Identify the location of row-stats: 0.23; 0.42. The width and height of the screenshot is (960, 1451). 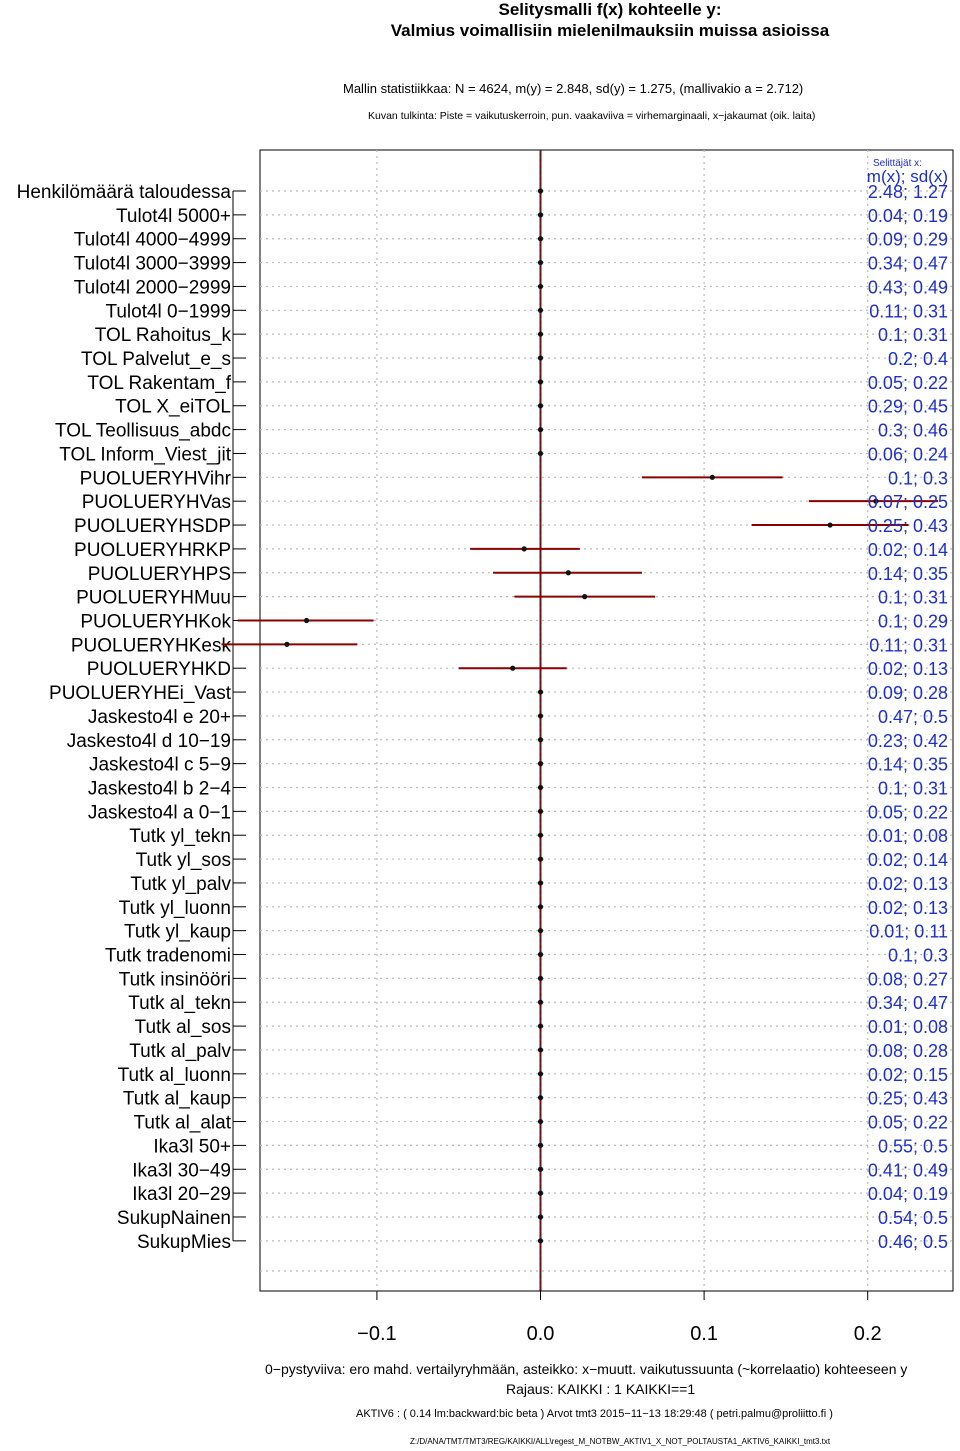
(908, 741).